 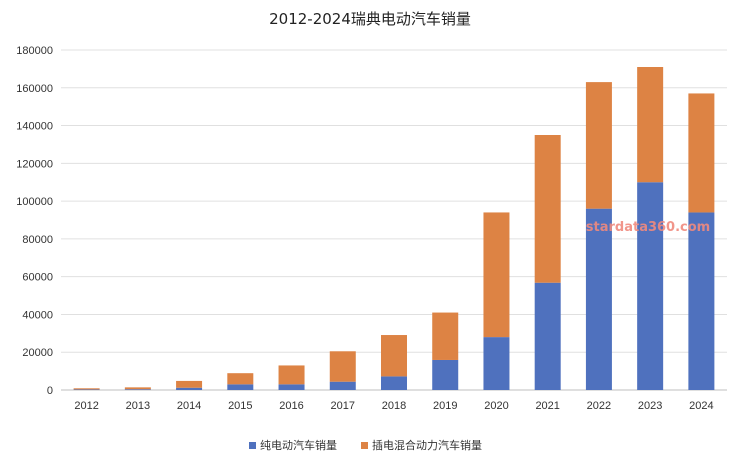 I want to click on y-tick-label: 160000, so click(x=34, y=89).